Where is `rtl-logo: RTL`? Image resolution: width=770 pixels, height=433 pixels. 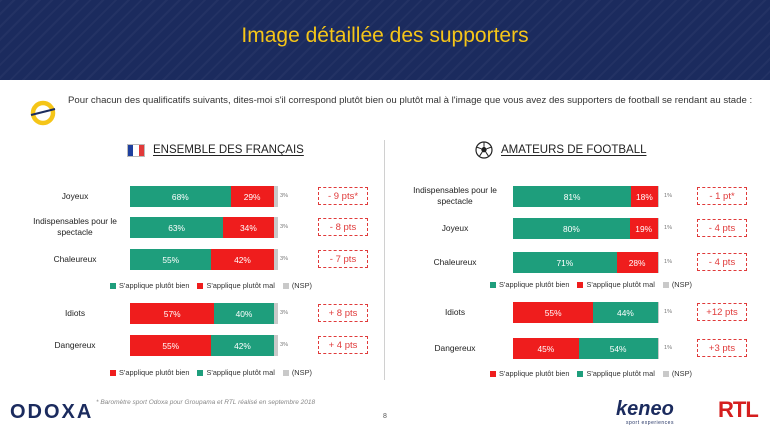 rtl-logo: RTL is located at coordinates (738, 409).